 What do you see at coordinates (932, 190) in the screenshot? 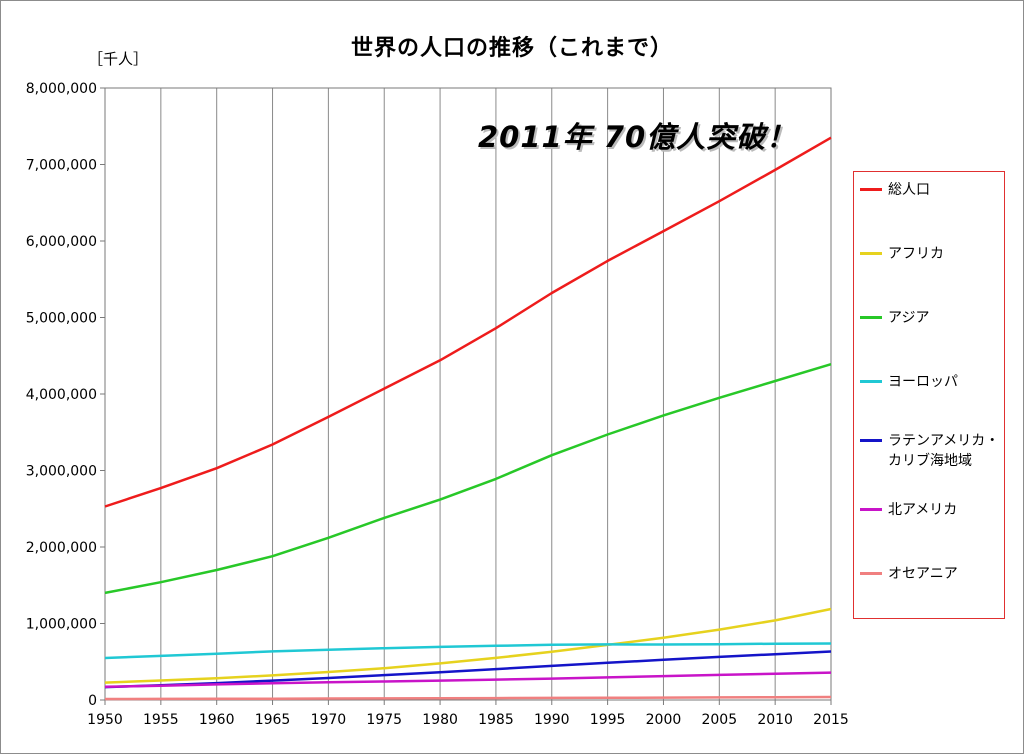
I see `legend-item: 総人口` at bounding box center [932, 190].